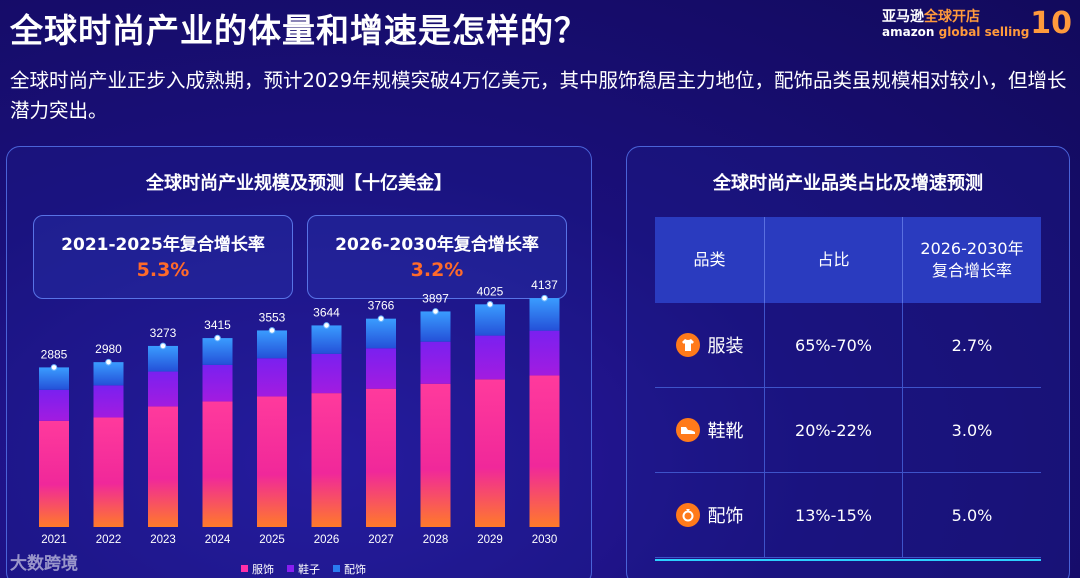 This screenshot has width=1080, height=578. I want to click on category-cell: 鞋靴, so click(710, 430).